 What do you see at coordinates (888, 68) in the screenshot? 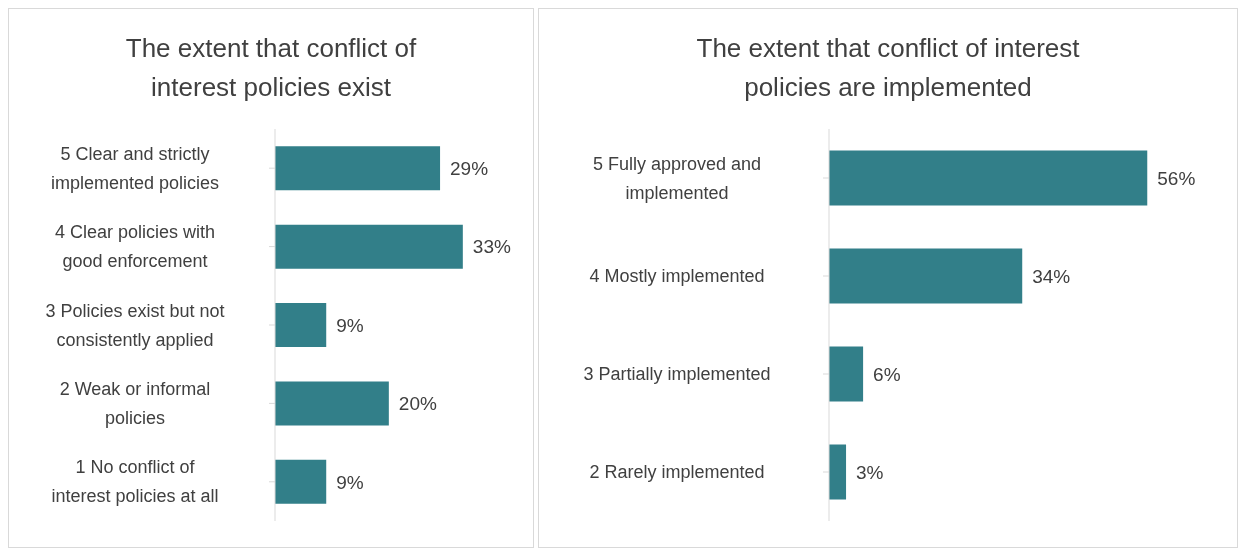
I see `chart-title: The extent that conflict of interest policies are implemented` at bounding box center [888, 68].